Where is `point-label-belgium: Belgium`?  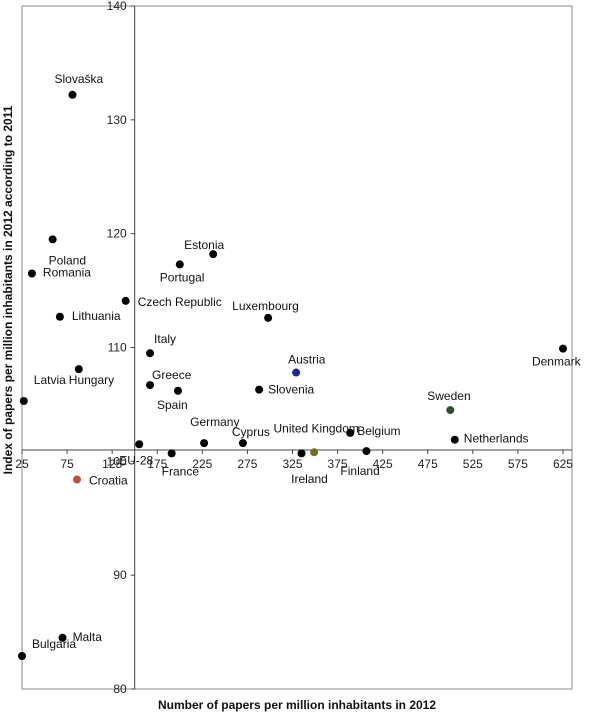 point-label-belgium: Belgium is located at coordinates (378, 431).